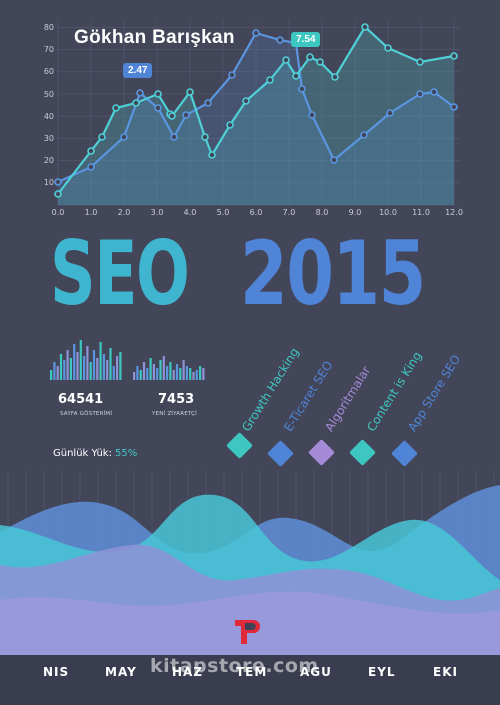  Describe the element at coordinates (188, 672) in the screenshot. I see `month-label: HAZ` at that location.